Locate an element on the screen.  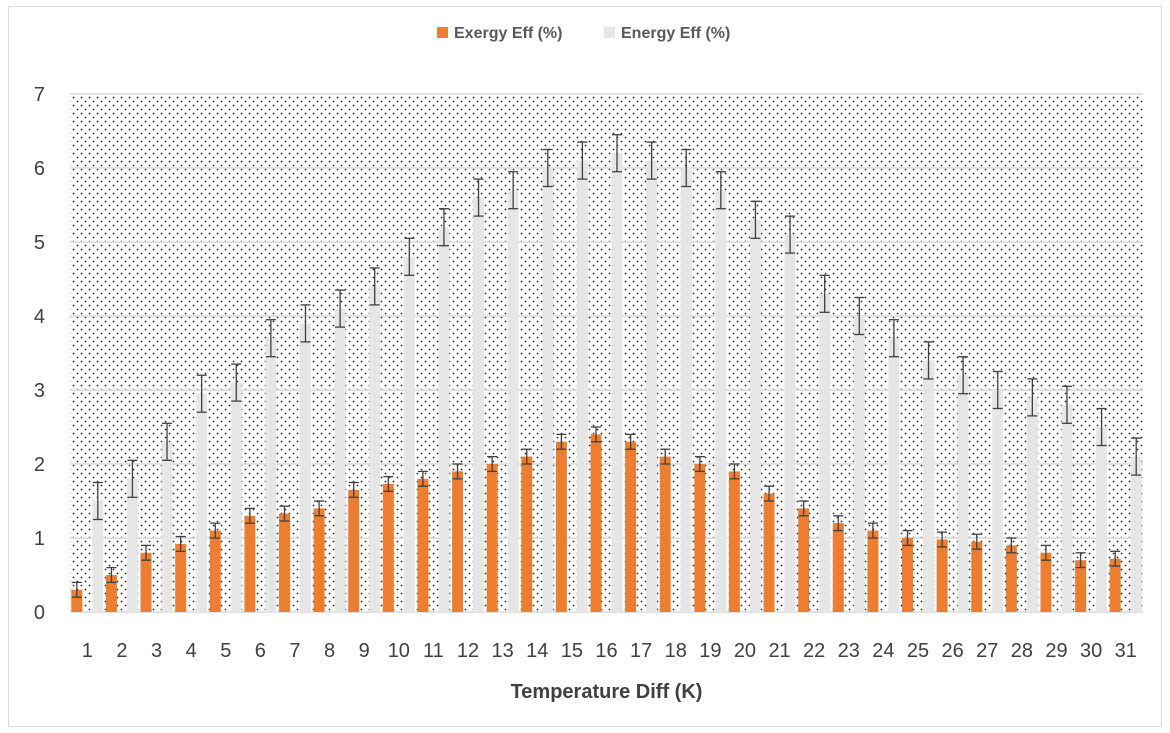
y-tick-label: 7 is located at coordinates (39, 95).